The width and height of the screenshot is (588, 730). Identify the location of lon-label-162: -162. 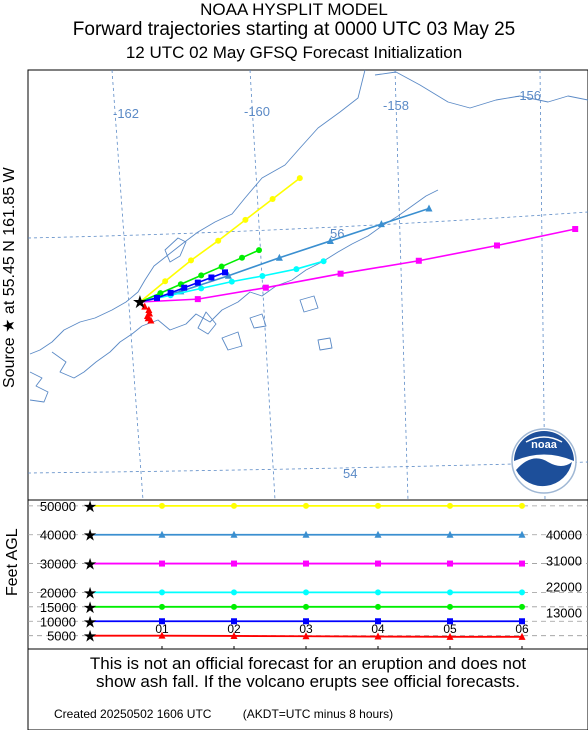
(126, 113).